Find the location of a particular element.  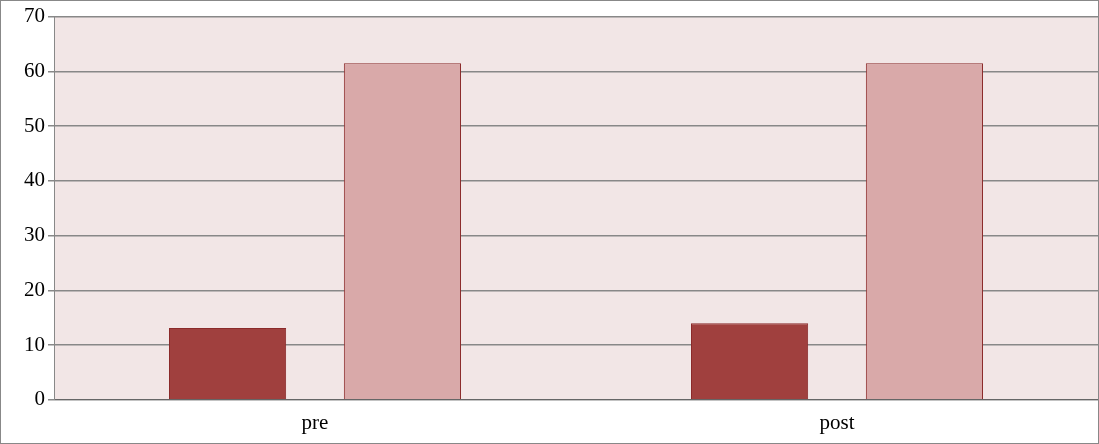

y-tick-label: 20 is located at coordinates (34, 288).